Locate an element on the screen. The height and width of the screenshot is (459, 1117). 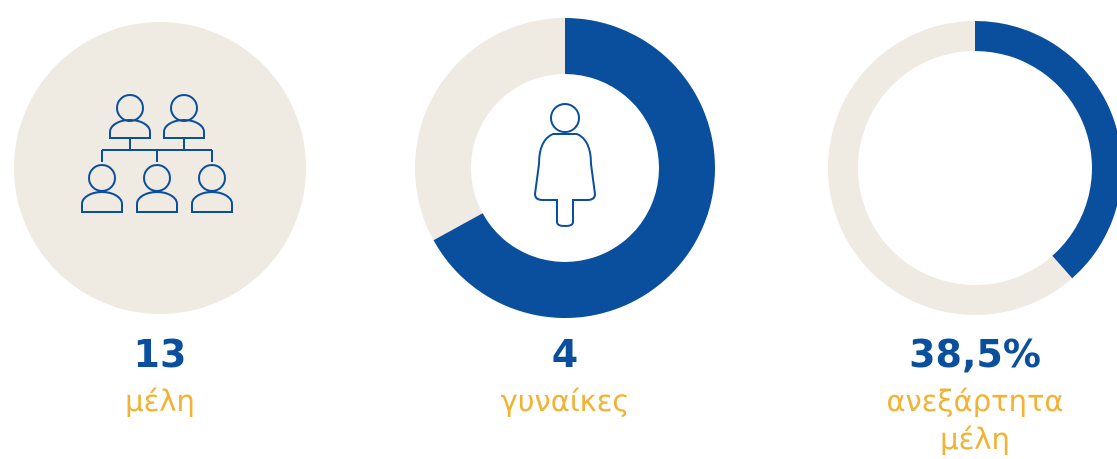
label: γυναίκες is located at coordinates (565, 401).